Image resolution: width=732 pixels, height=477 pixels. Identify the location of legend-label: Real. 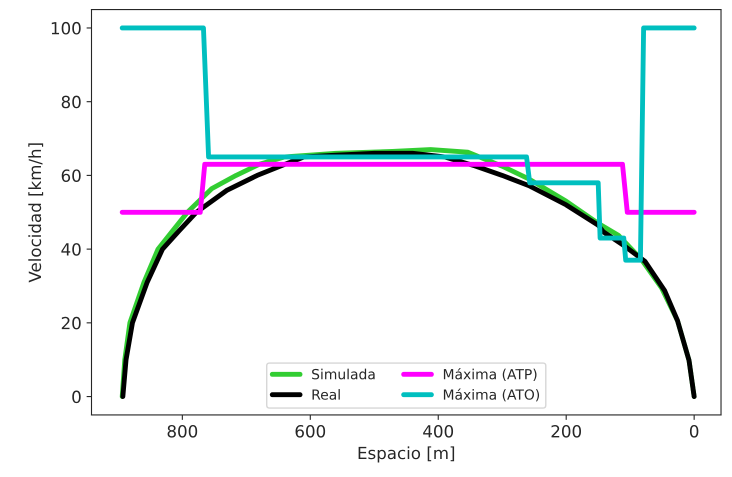
(326, 394).